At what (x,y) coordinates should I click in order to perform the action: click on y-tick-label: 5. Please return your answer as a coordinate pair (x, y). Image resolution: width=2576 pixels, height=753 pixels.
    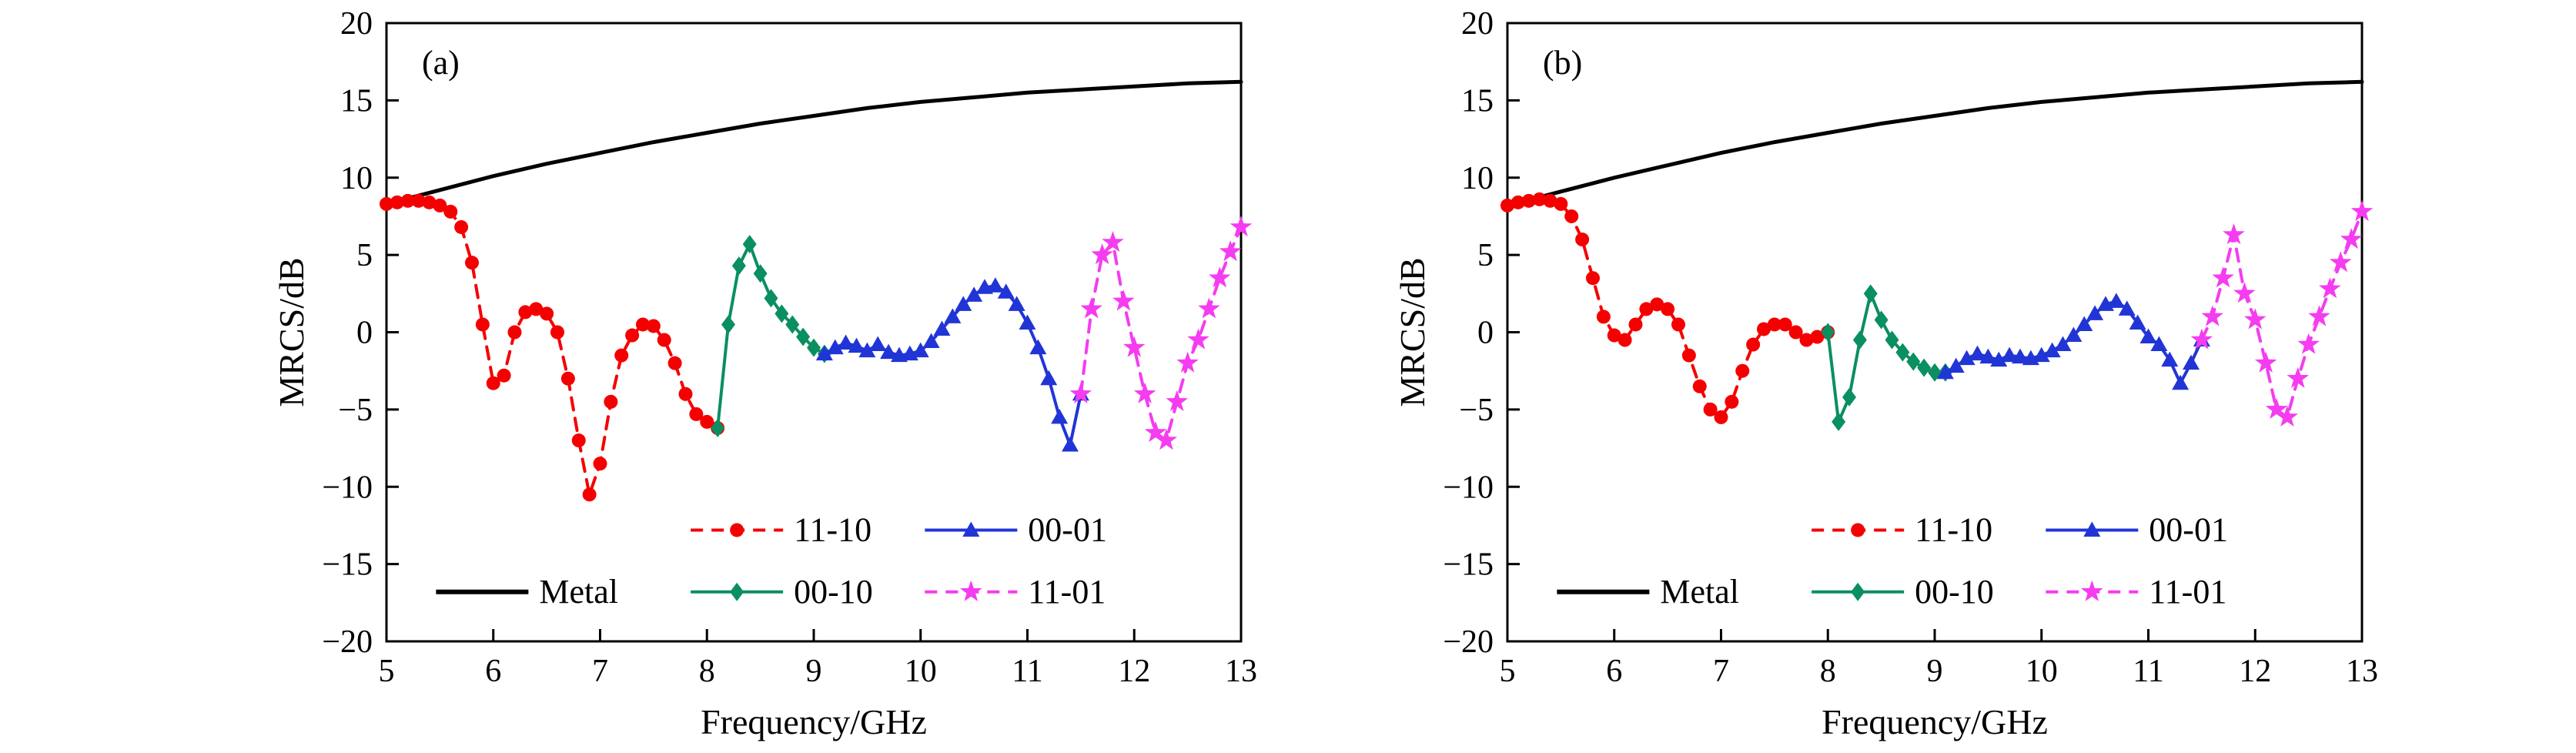
    Looking at the image, I should click on (1486, 255).